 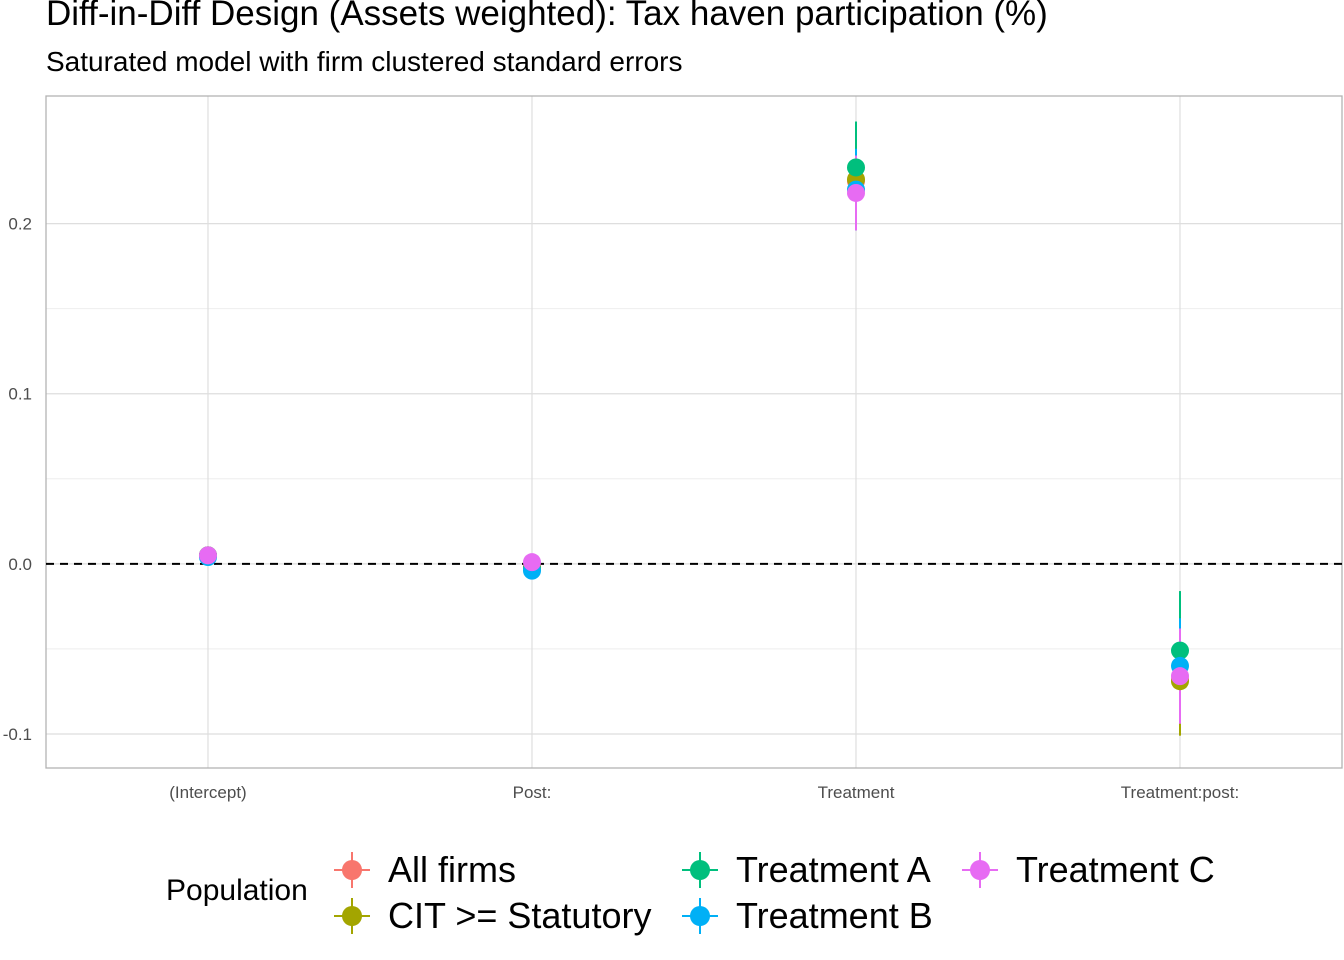 I want to click on y-tick-label: 0.2, so click(x=20, y=224).